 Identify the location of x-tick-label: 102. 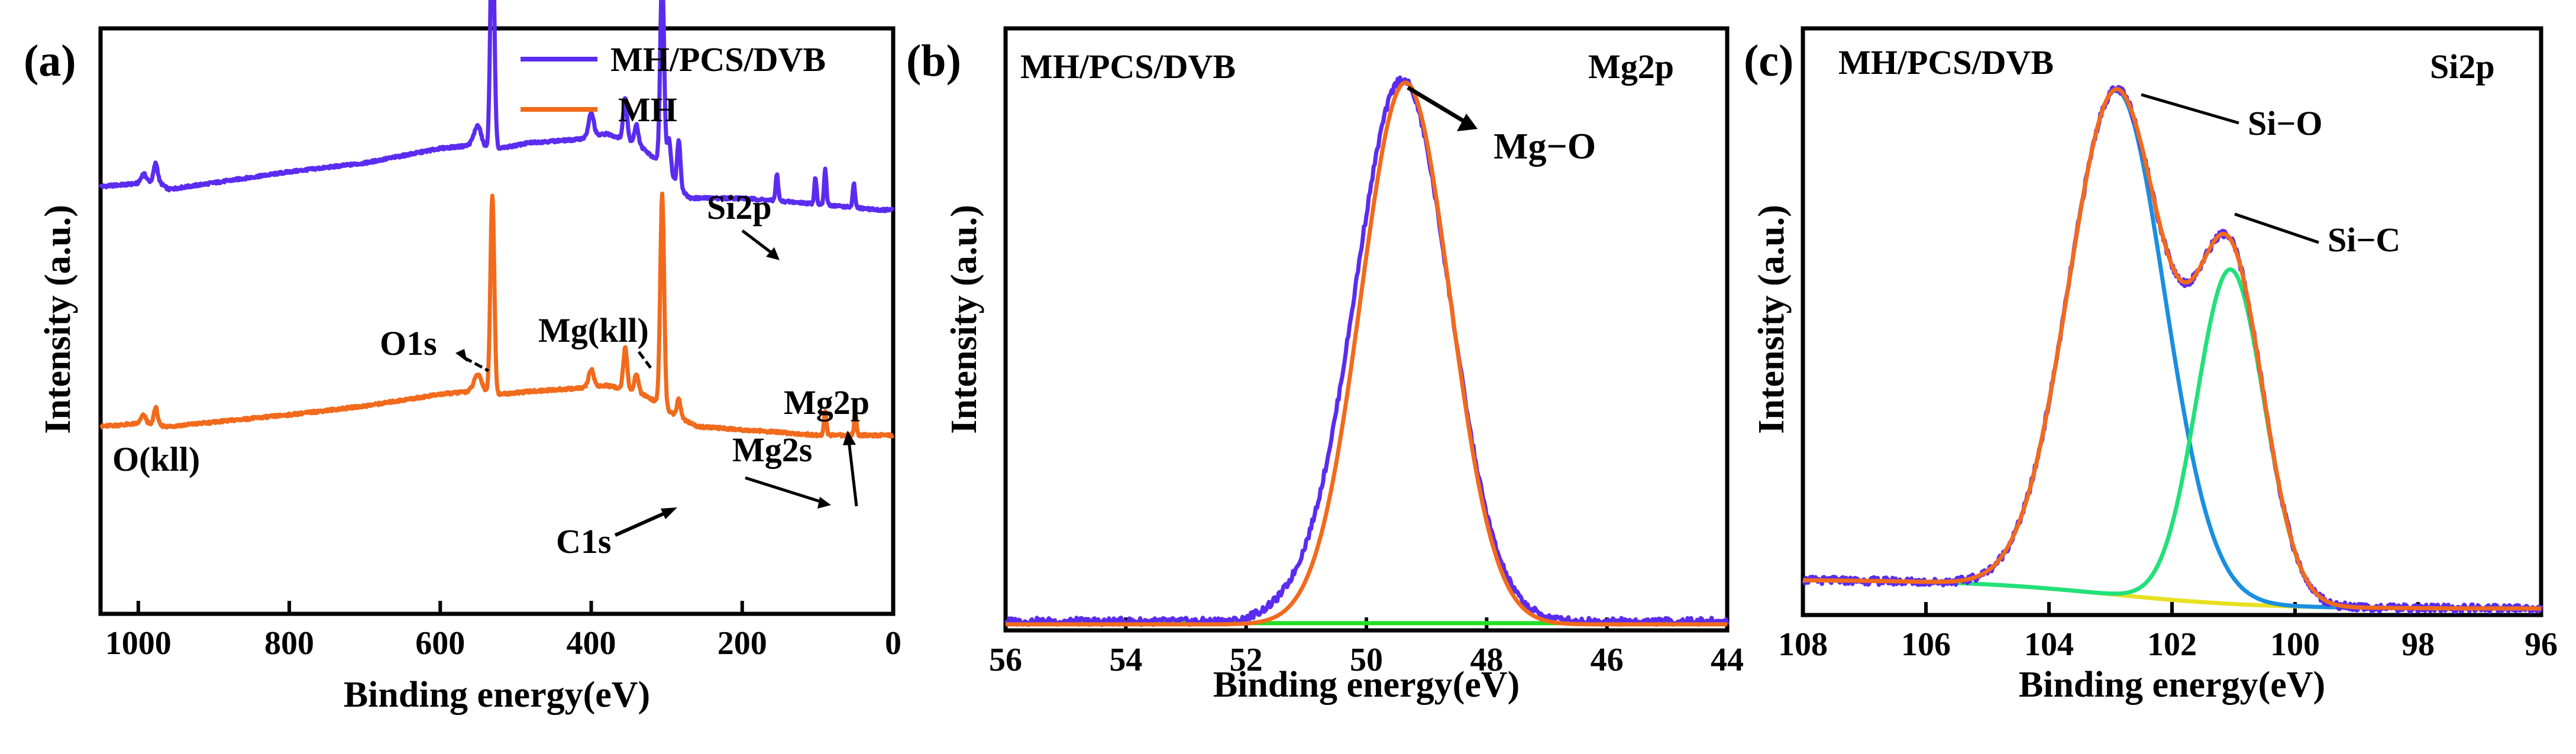
(2172, 645).